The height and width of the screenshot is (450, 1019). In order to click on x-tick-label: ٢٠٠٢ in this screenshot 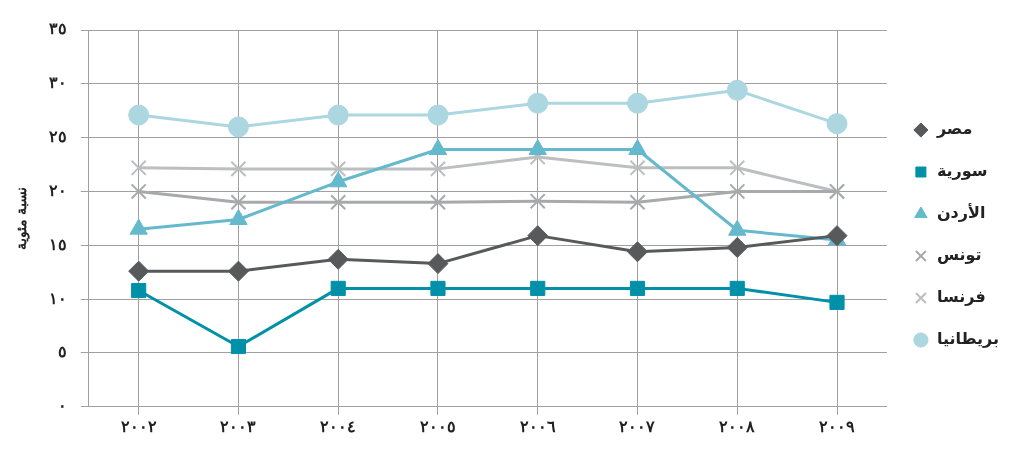, I will do `click(138, 426)`.